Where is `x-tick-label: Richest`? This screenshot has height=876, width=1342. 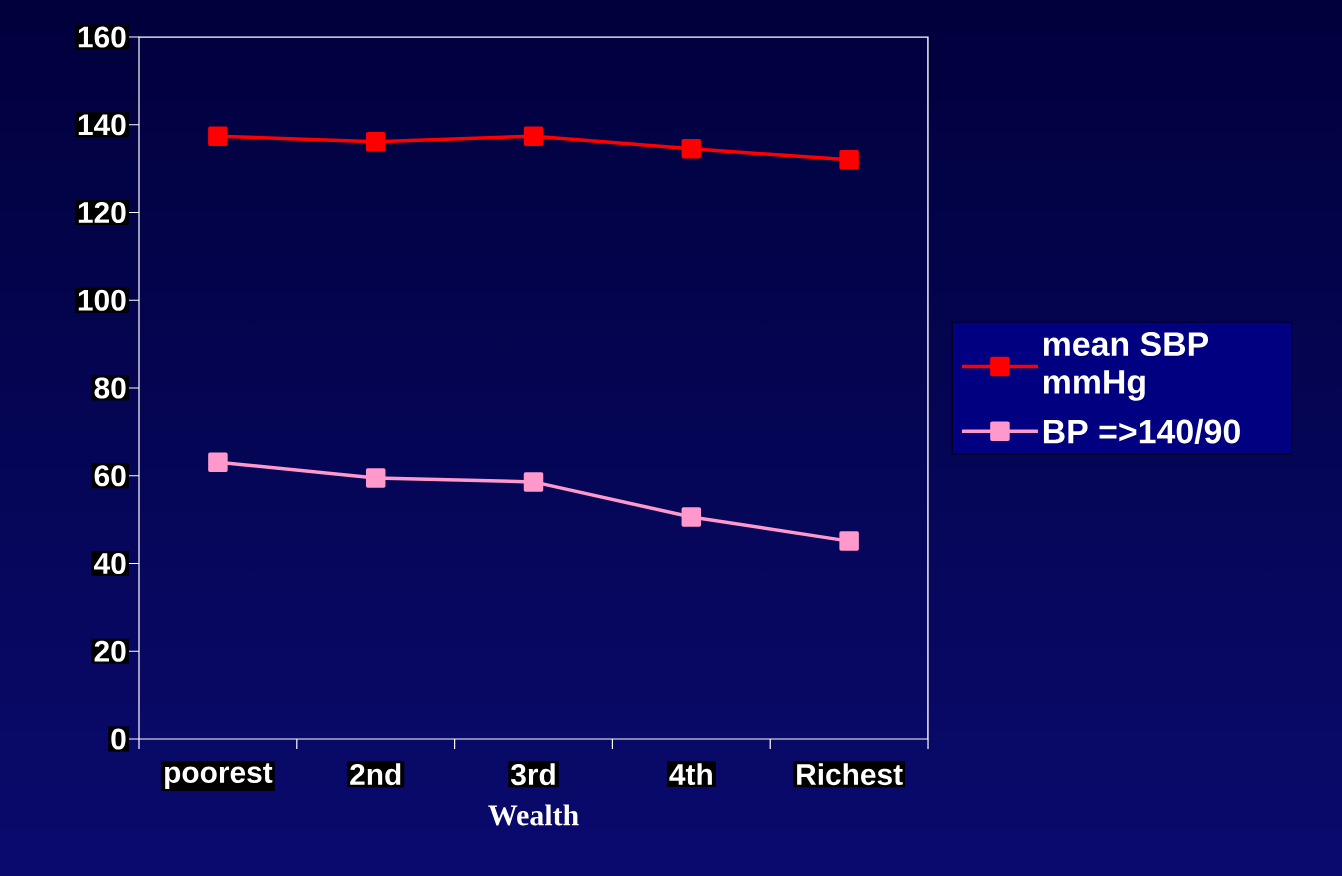 x-tick-label: Richest is located at coordinates (850, 774).